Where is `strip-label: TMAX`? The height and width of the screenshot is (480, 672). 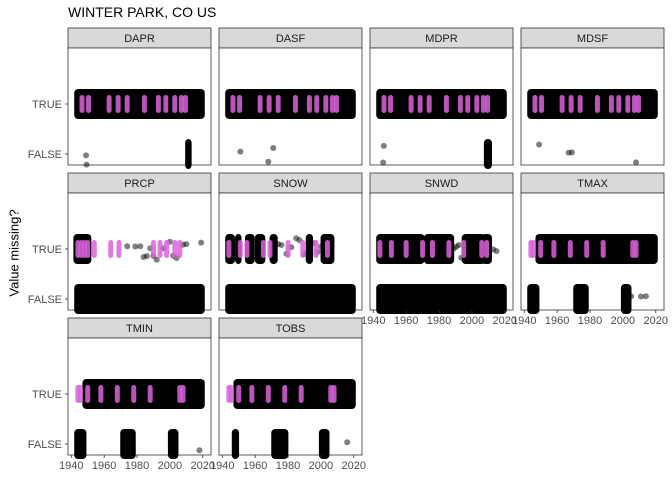
strip-label: TMAX is located at coordinates (592, 184).